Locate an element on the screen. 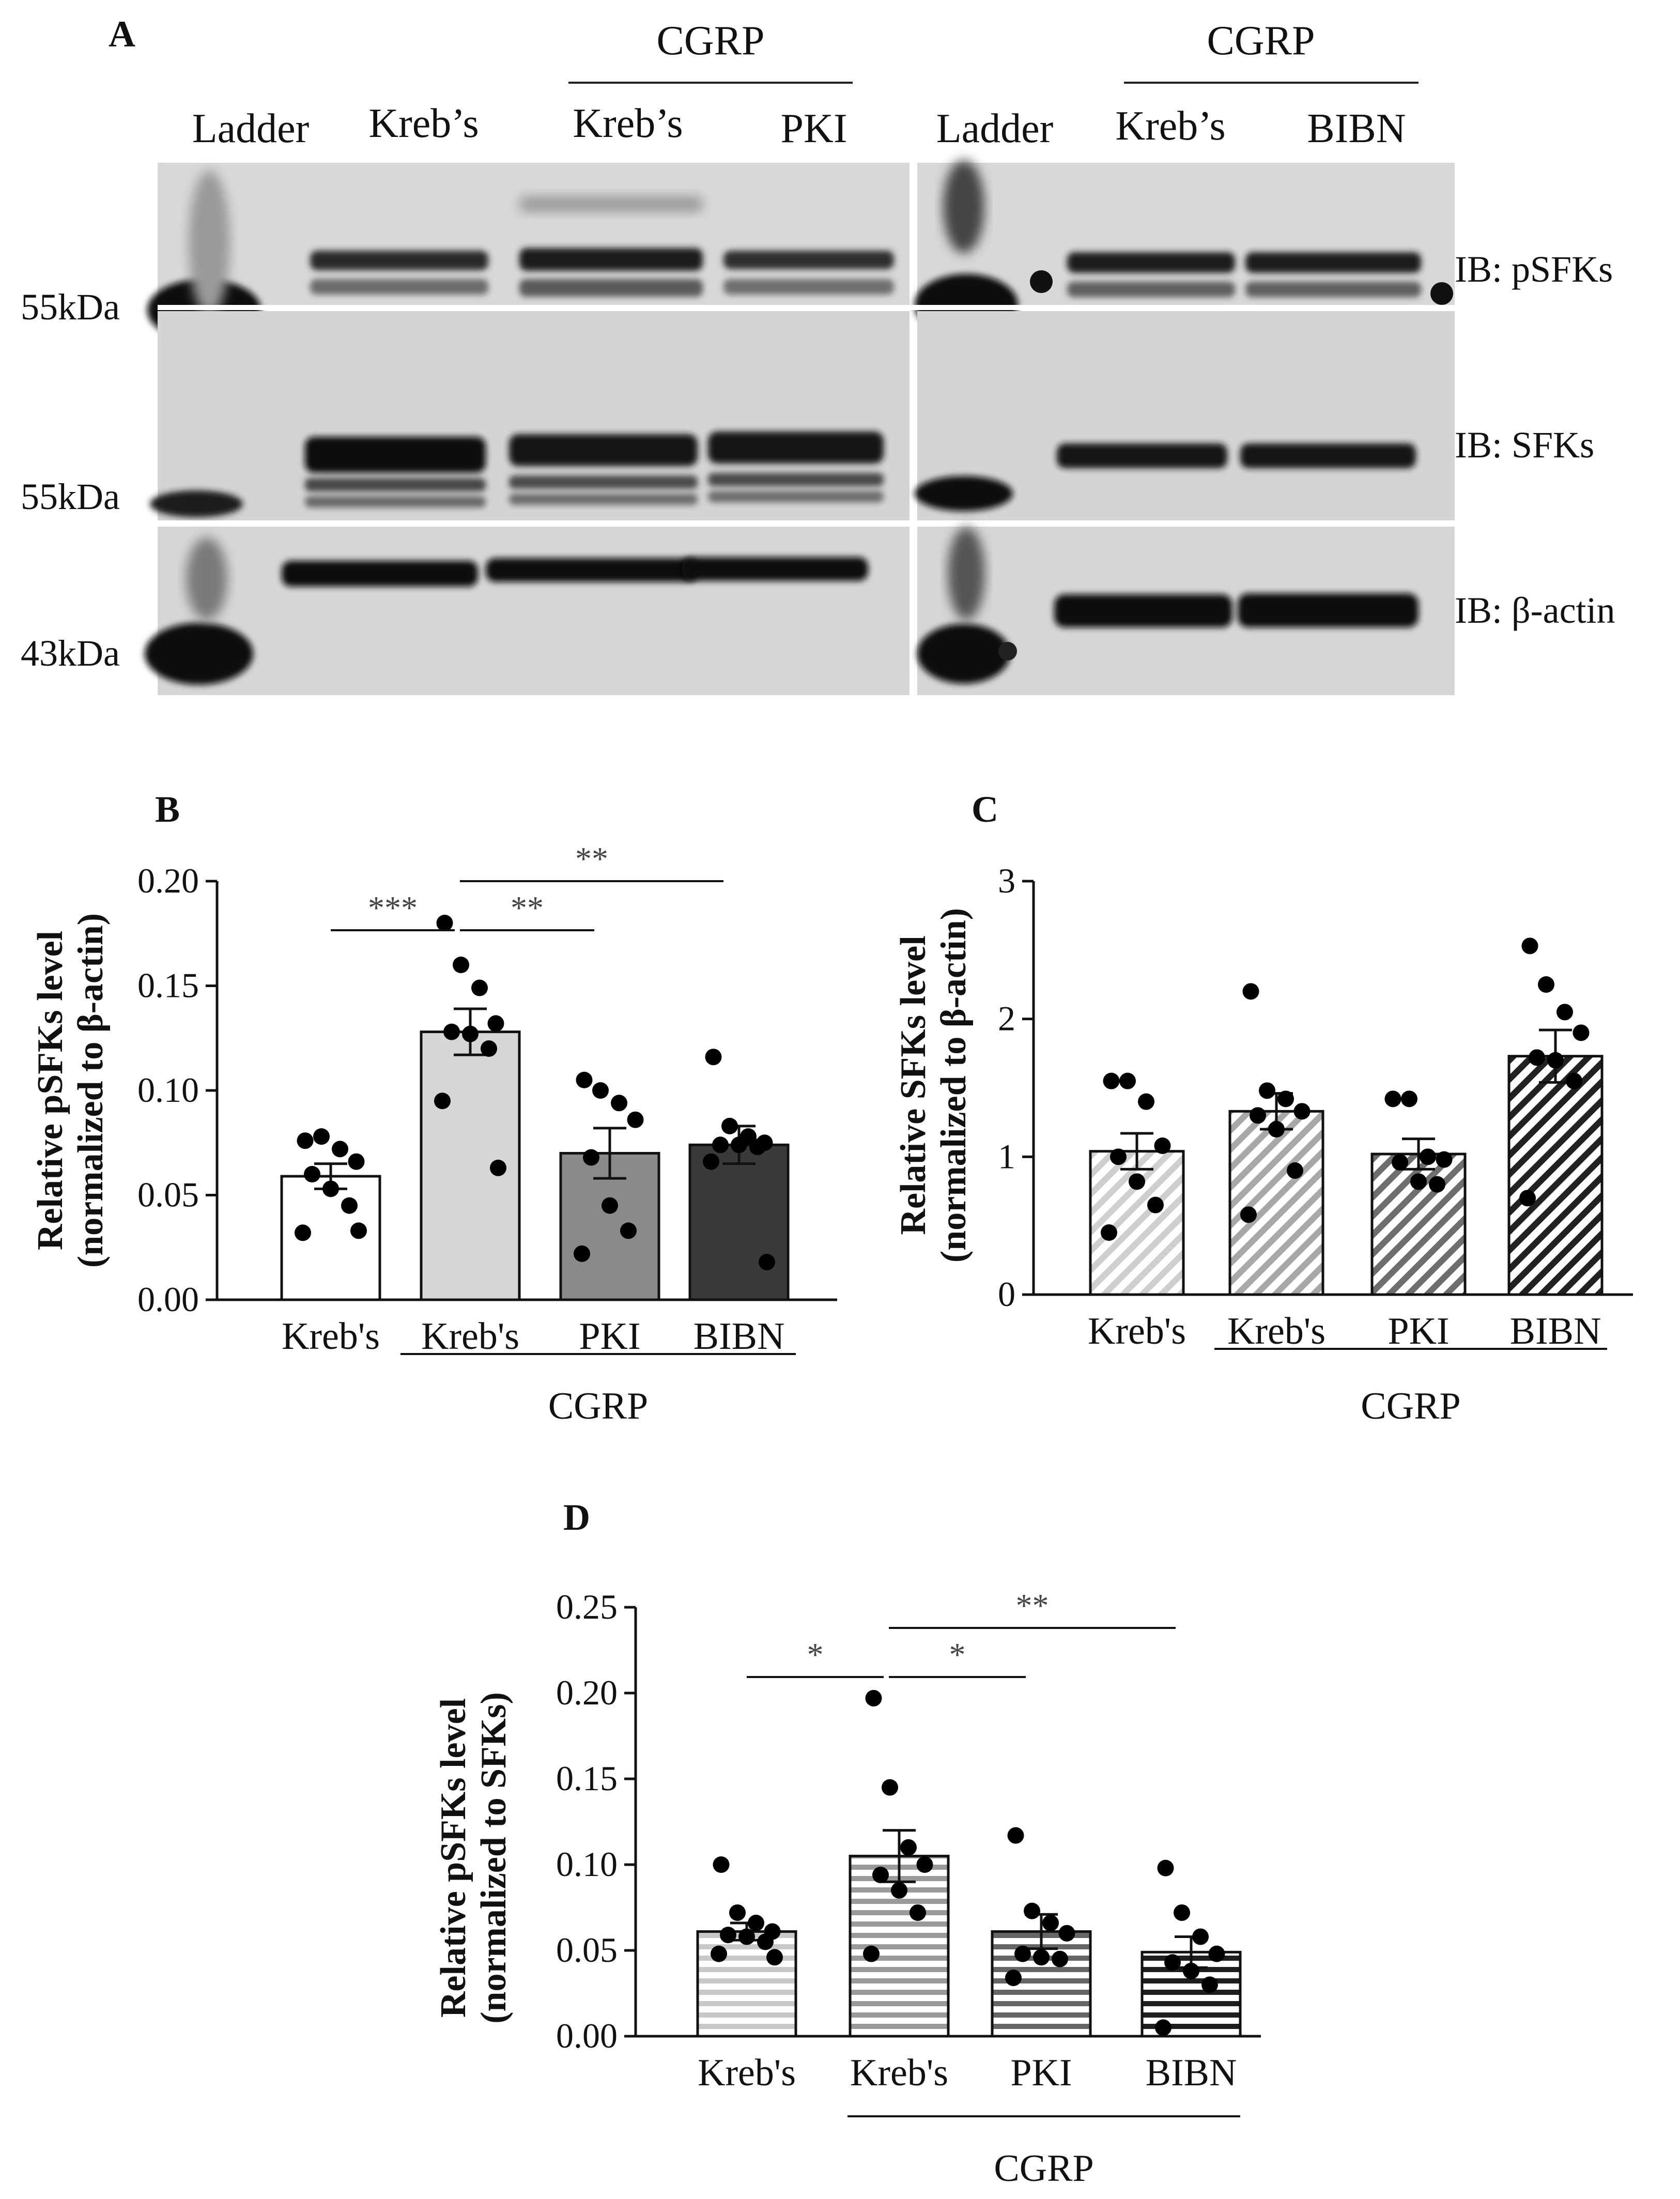  lane-cgrp-krebs-left: Kreb’s is located at coordinates (628, 123).